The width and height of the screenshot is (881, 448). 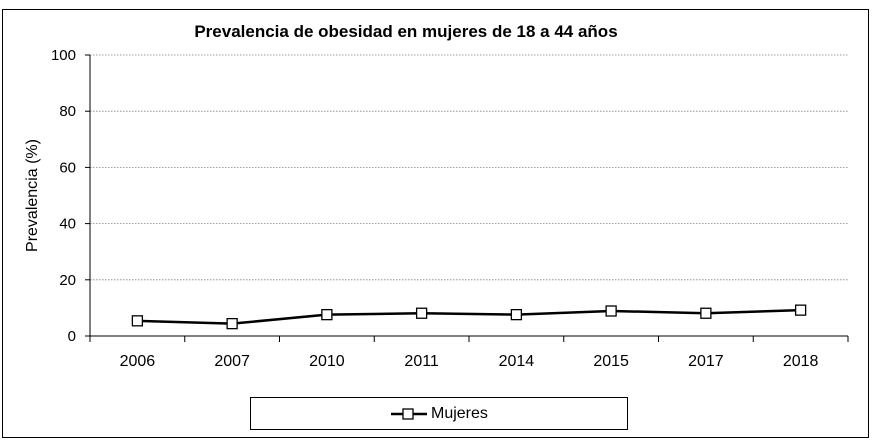 I want to click on x-tick-label: 2010, so click(x=327, y=361).